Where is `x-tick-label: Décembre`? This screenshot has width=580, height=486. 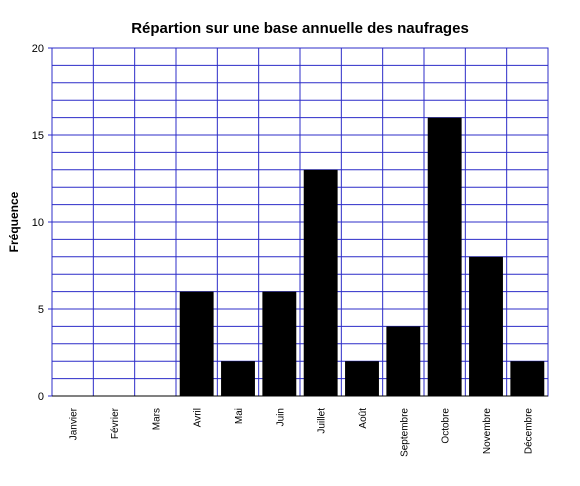
x-tick-label: Décembre is located at coordinates (528, 431).